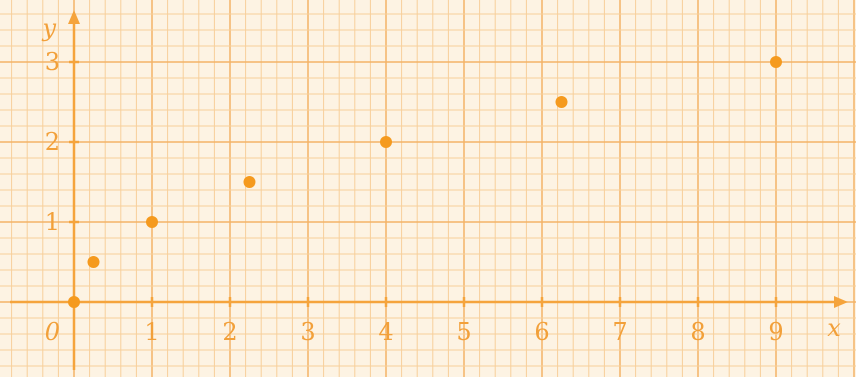 The height and width of the screenshot is (377, 856). Describe the element at coordinates (841, 302) in the screenshot. I see `x-axis-arrow` at that location.